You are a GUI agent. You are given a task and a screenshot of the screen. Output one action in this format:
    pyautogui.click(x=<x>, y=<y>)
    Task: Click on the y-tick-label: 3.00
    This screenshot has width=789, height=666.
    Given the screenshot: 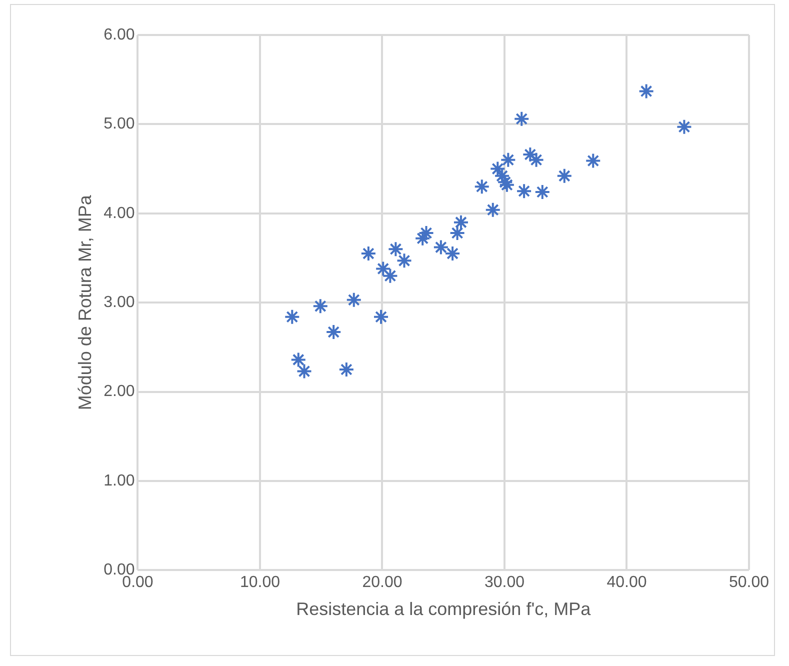 What is the action you would take?
    pyautogui.click(x=119, y=303)
    